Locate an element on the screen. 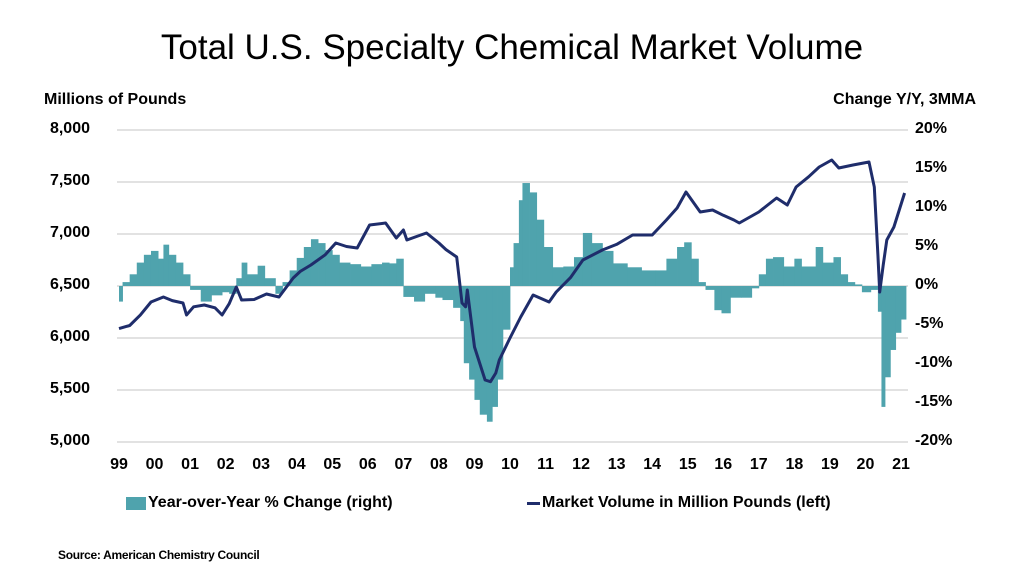 The height and width of the screenshot is (576, 1024). legend-swatch-line is located at coordinates (533, 503).